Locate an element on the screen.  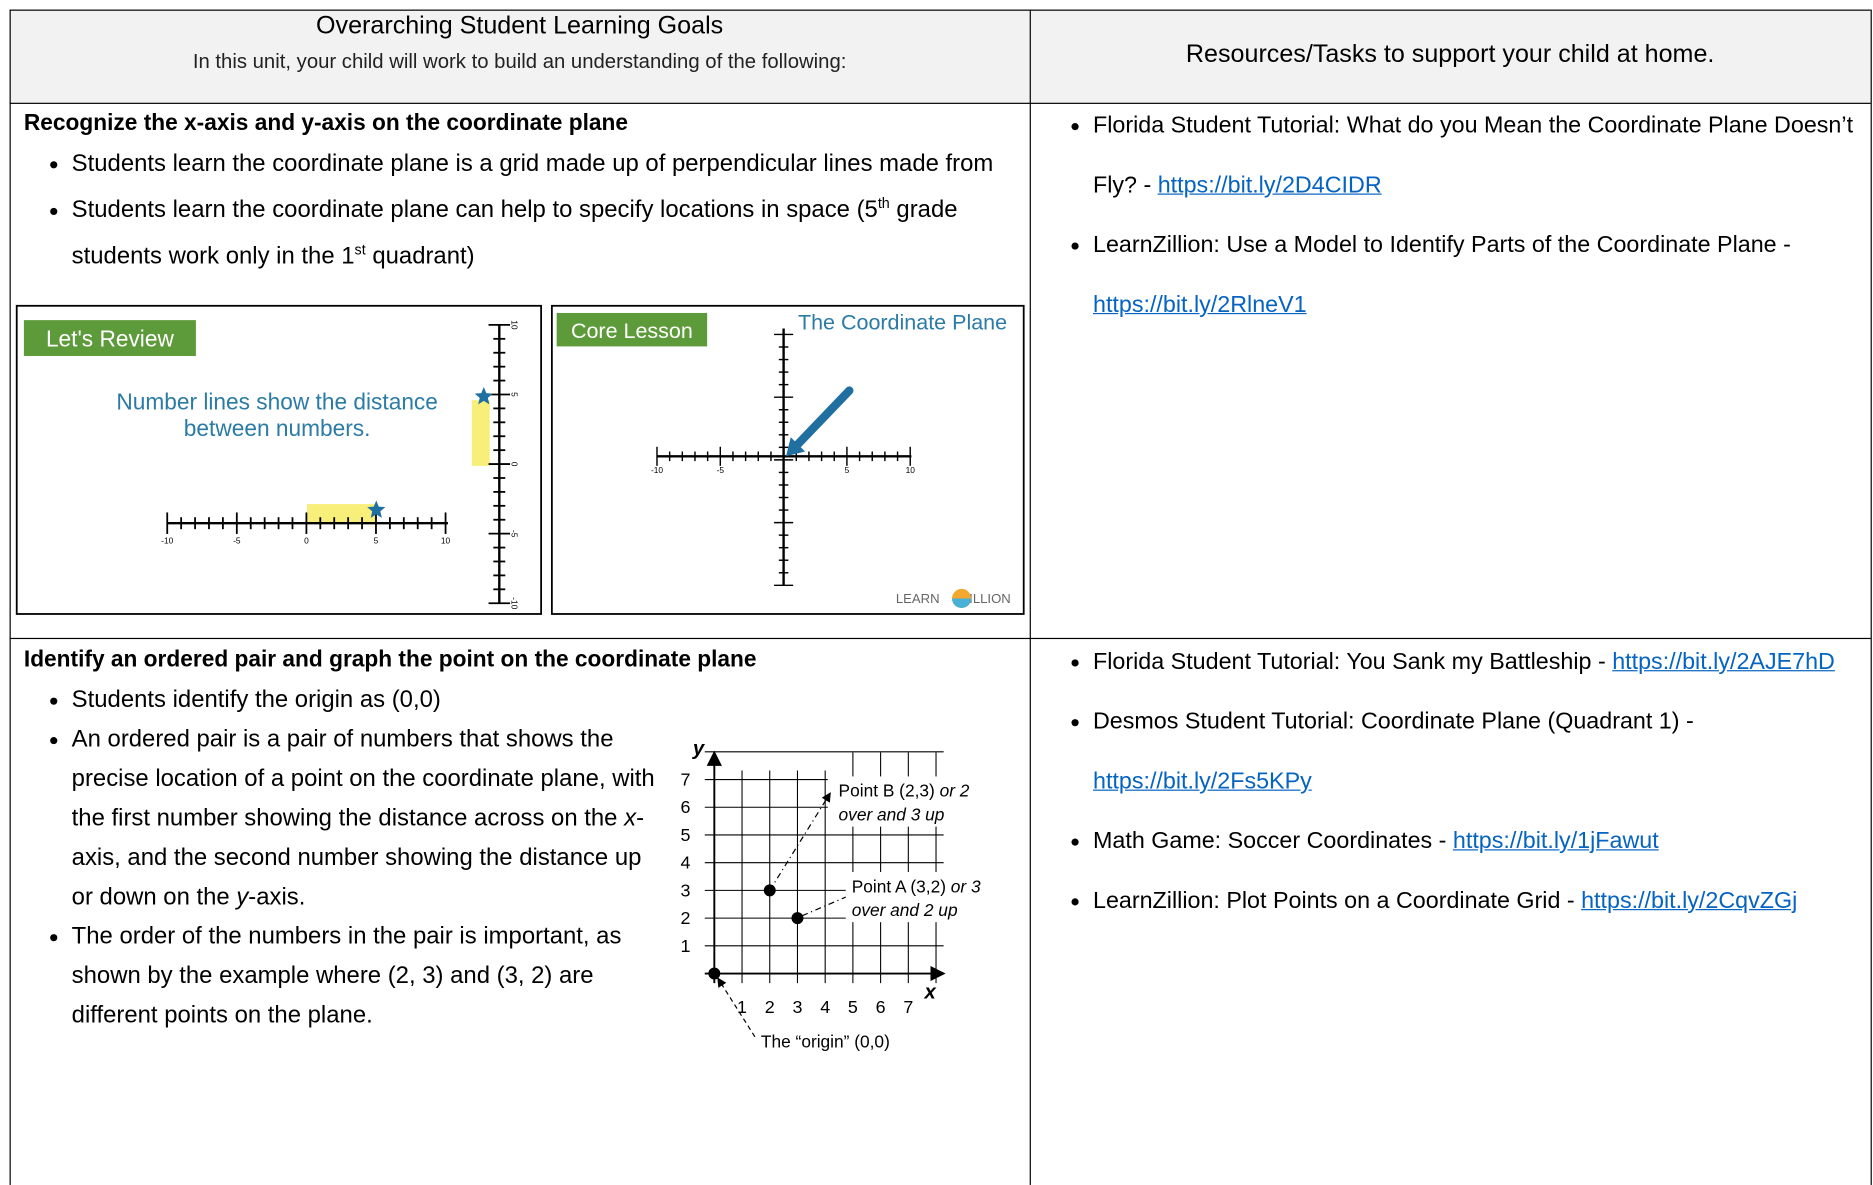
point-label-note: over and 3 up is located at coordinates (892, 815).